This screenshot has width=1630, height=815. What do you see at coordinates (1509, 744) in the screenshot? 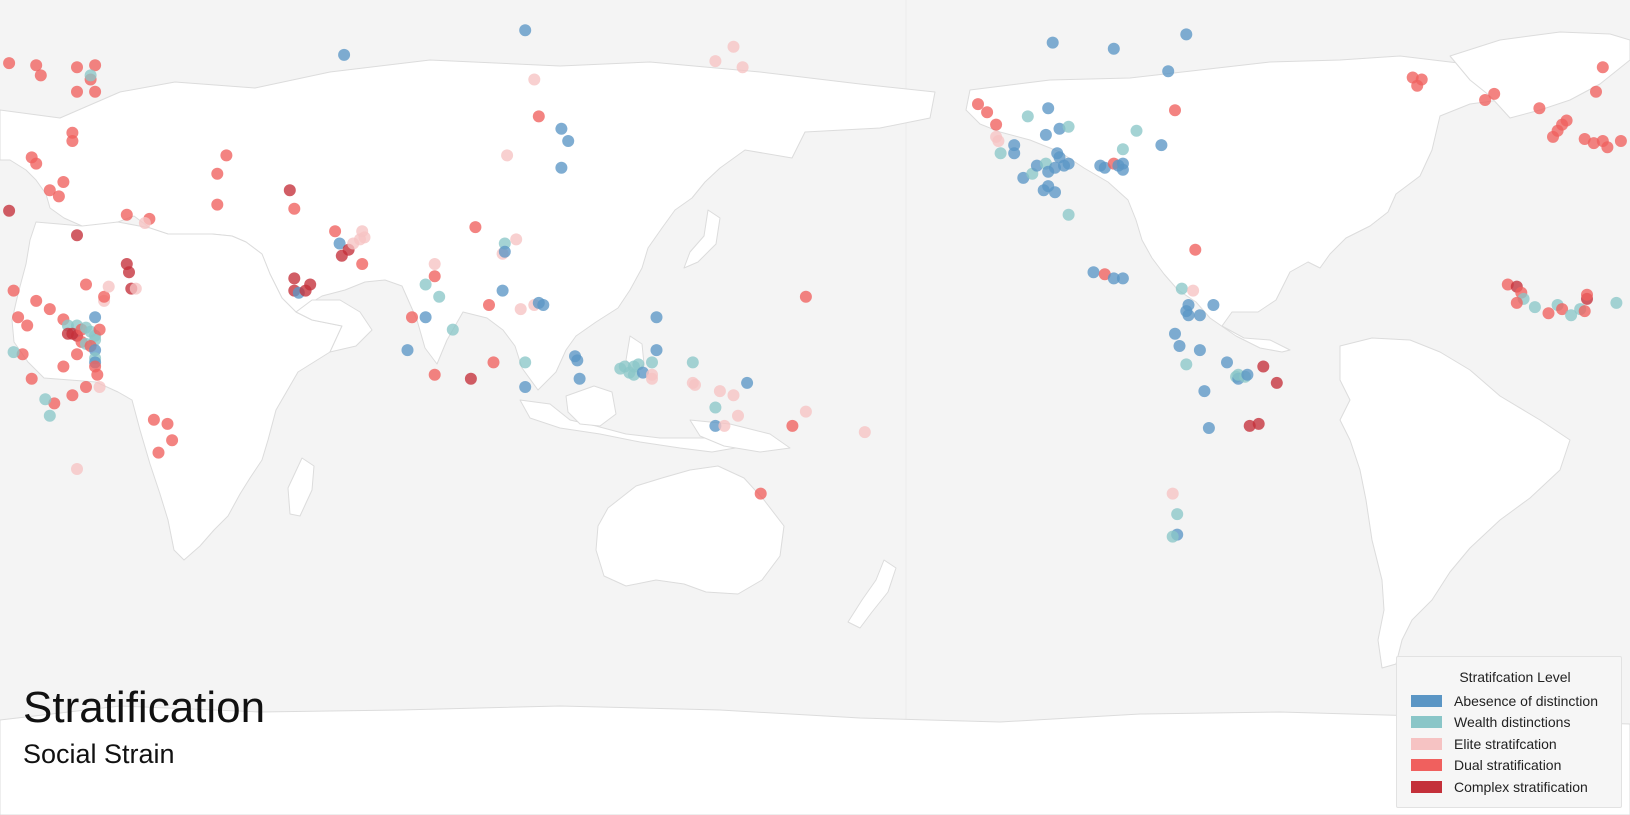
I see `legend-item-elite: Elite stratifcation` at bounding box center [1509, 744].